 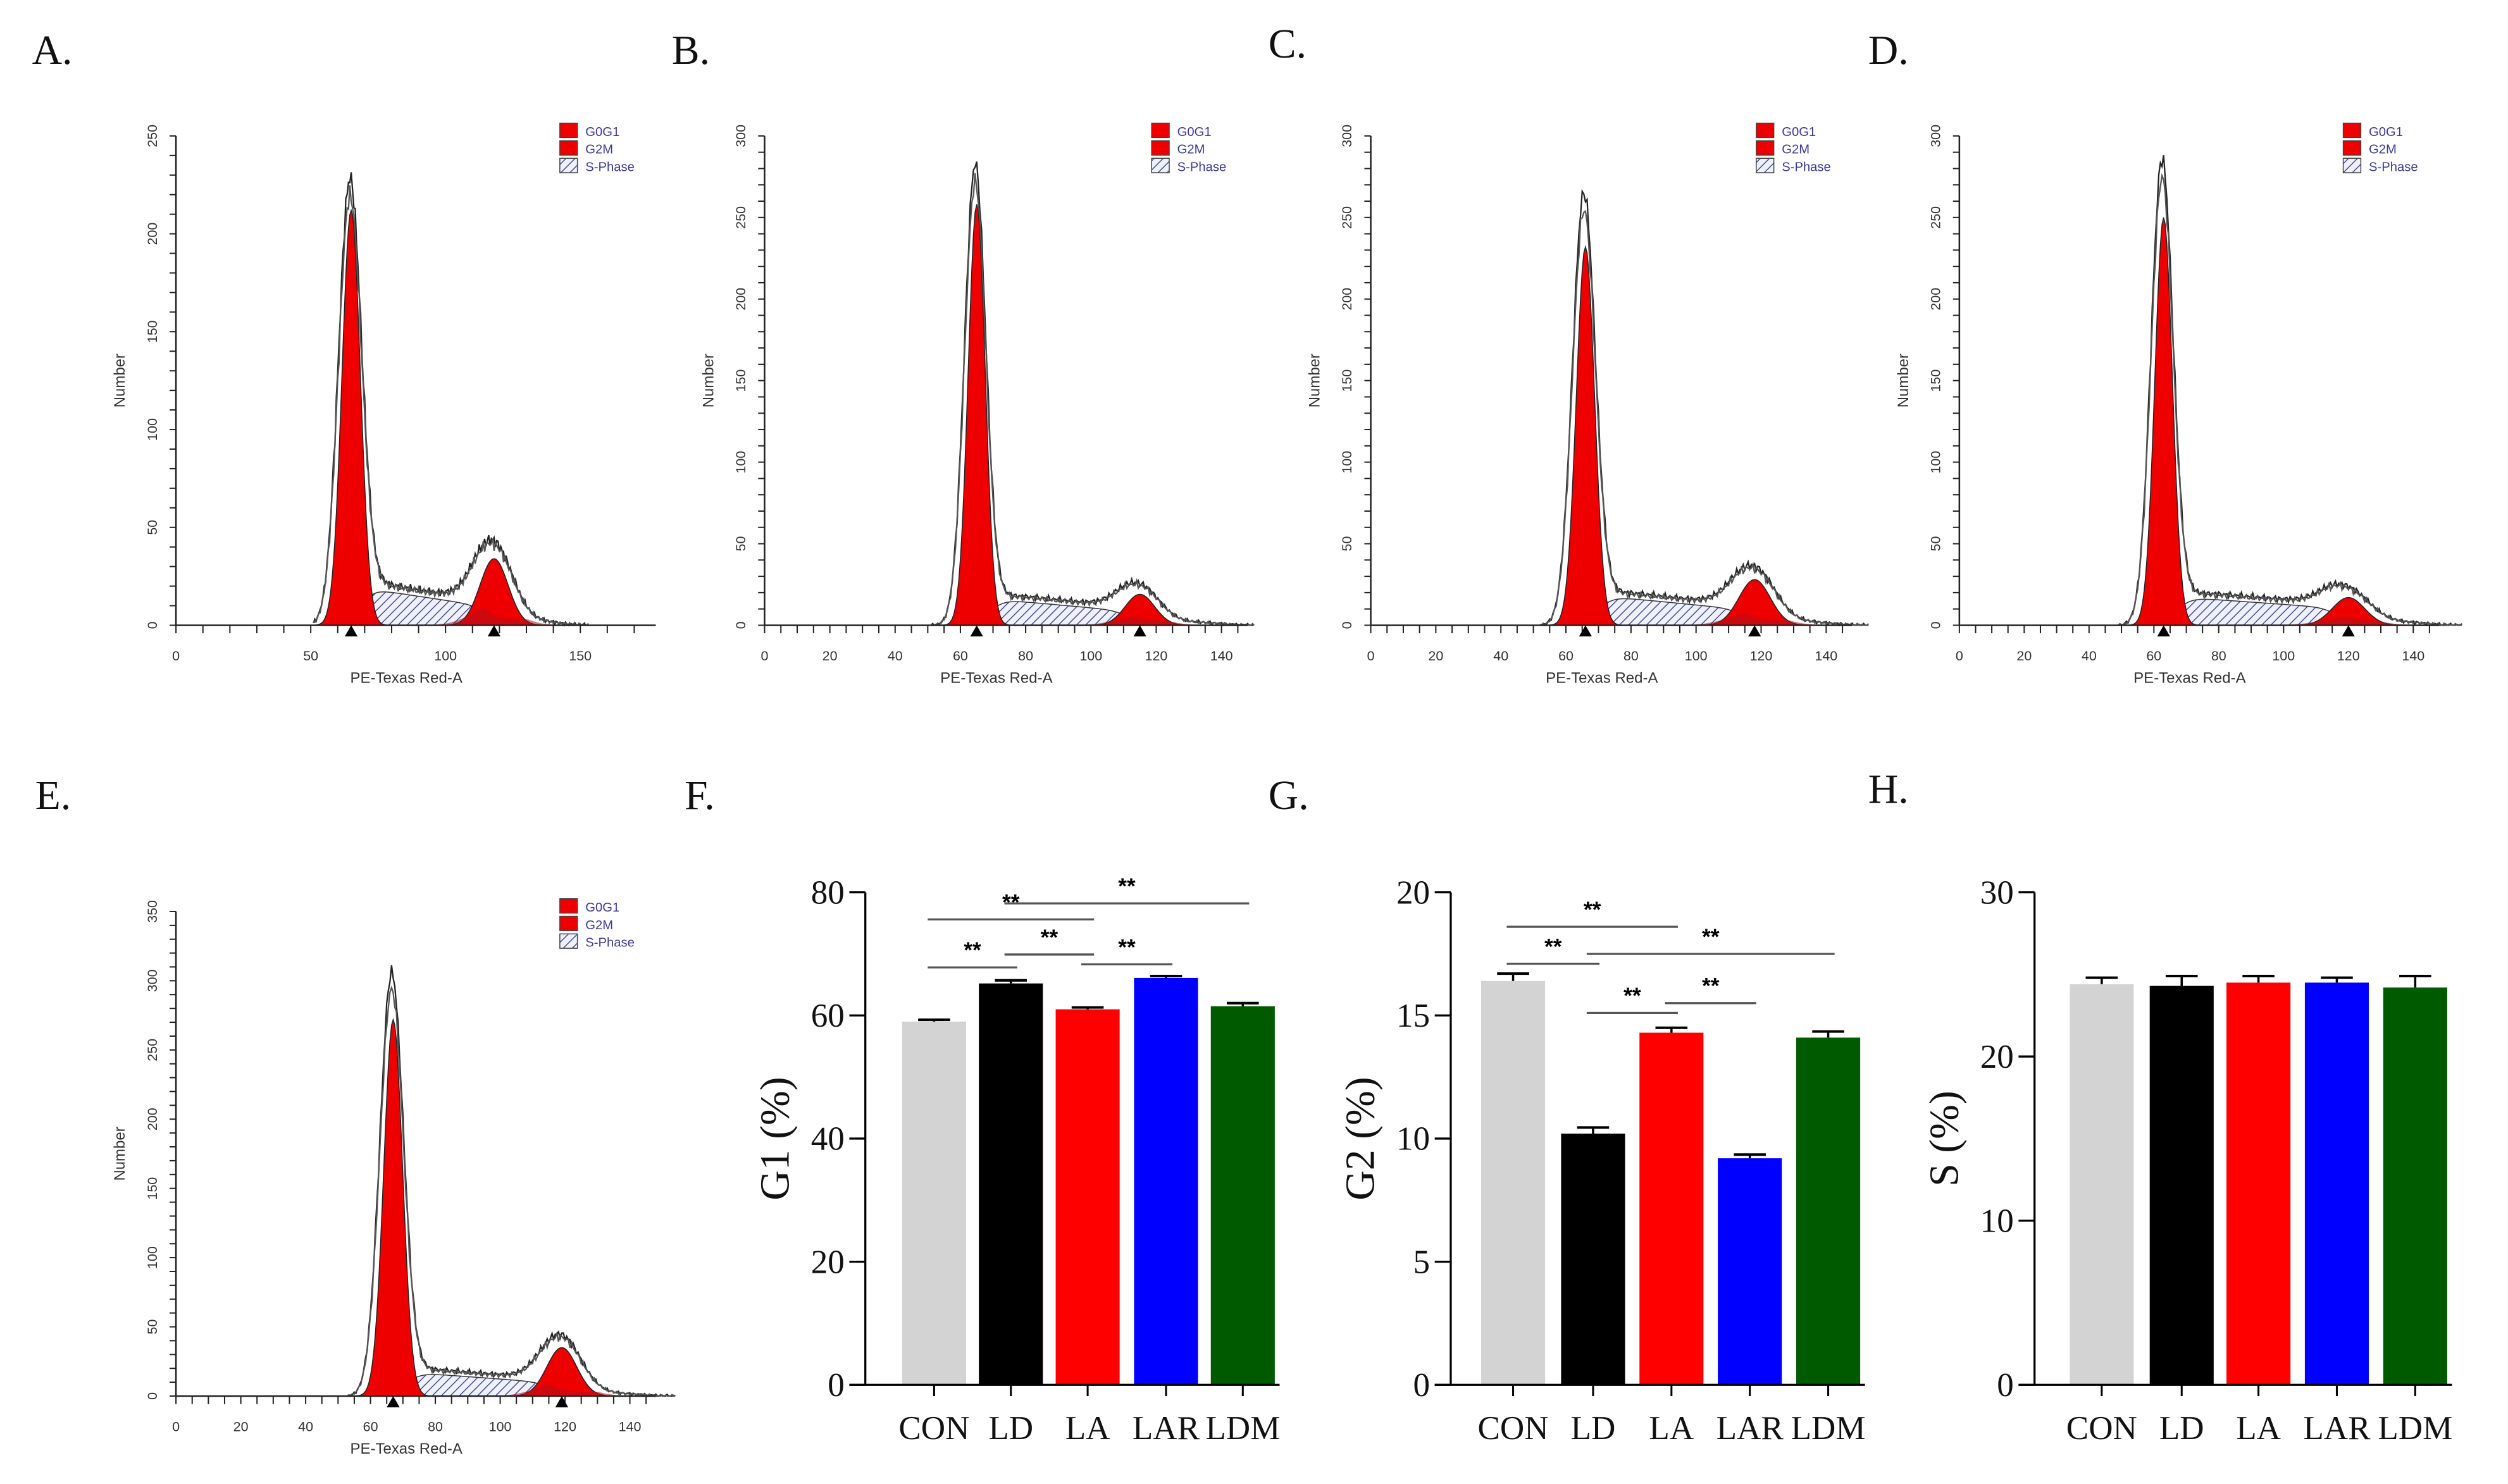 I want to click on bar-ldm, so click(x=2415, y=1186).